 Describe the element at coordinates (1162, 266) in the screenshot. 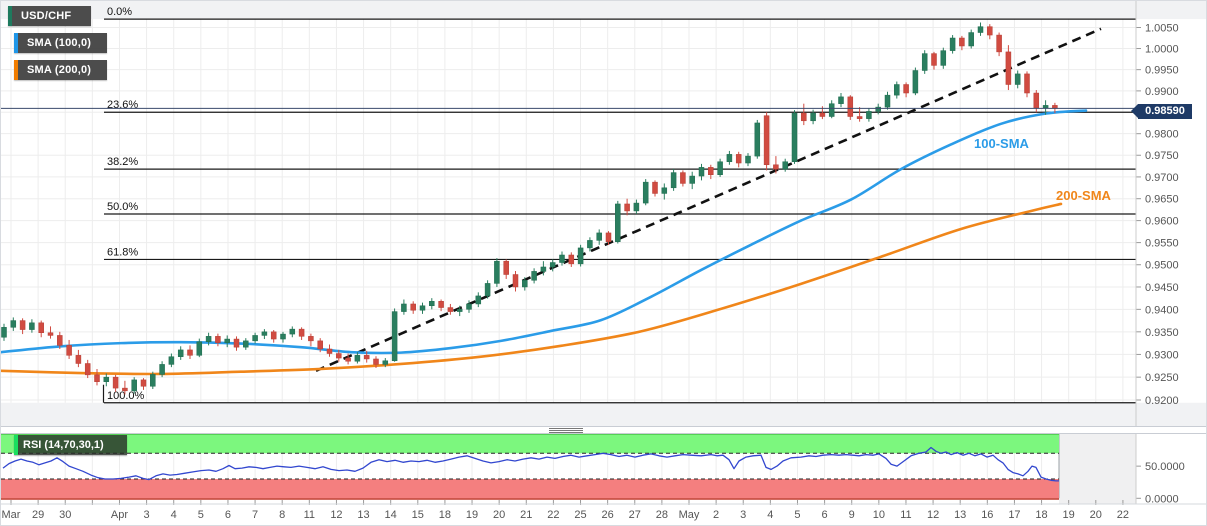

I see `svg-text: 0.9500` at that location.